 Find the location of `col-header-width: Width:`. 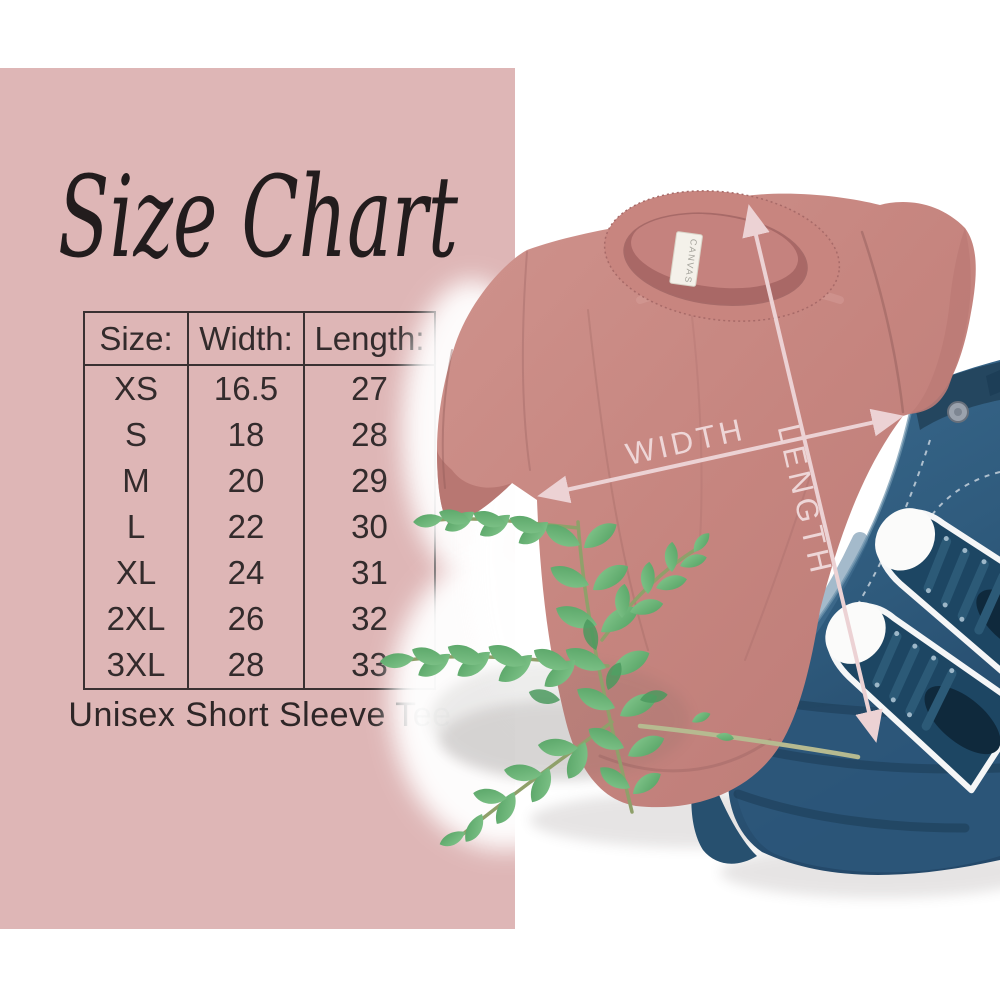

col-header-width: Width: is located at coordinates (245, 339).